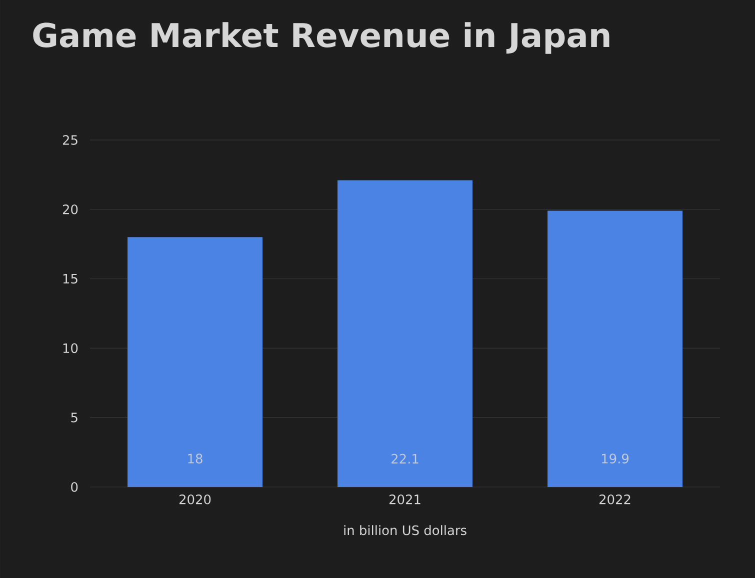  Describe the element at coordinates (74, 417) in the screenshot. I see `y-tick-label: 5` at that location.